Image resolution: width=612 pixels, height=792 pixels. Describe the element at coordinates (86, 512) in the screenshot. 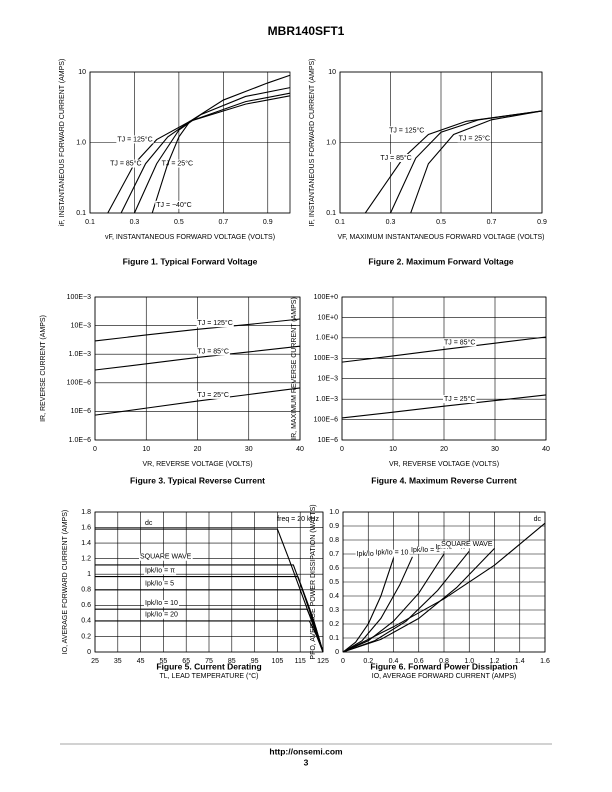

I see `y-tick-label: 1.8` at that location.